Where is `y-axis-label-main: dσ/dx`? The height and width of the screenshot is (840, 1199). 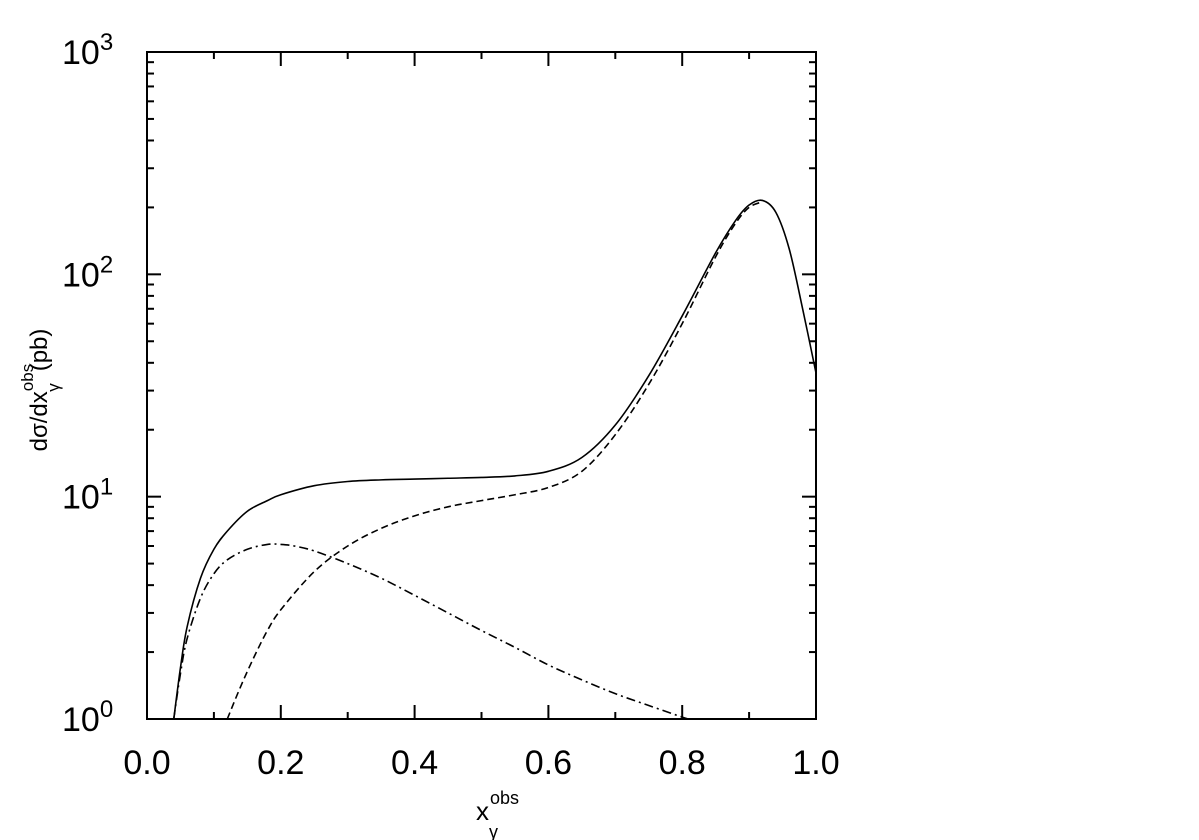 y-axis-label-main: dσ/dx is located at coordinates (39, 421).